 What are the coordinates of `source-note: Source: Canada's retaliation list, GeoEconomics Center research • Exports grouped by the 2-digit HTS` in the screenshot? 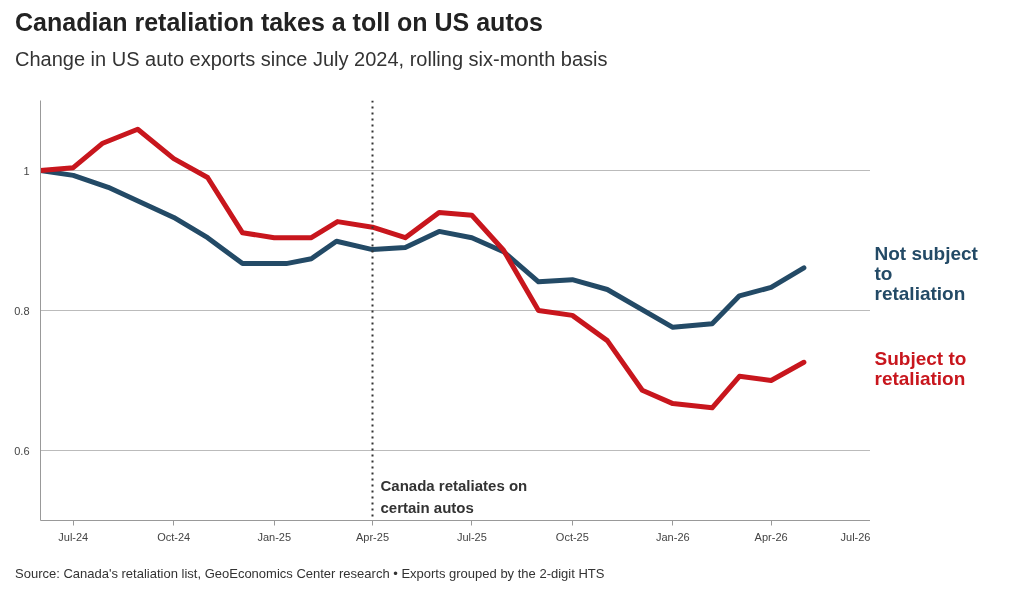 It's located at (310, 574).